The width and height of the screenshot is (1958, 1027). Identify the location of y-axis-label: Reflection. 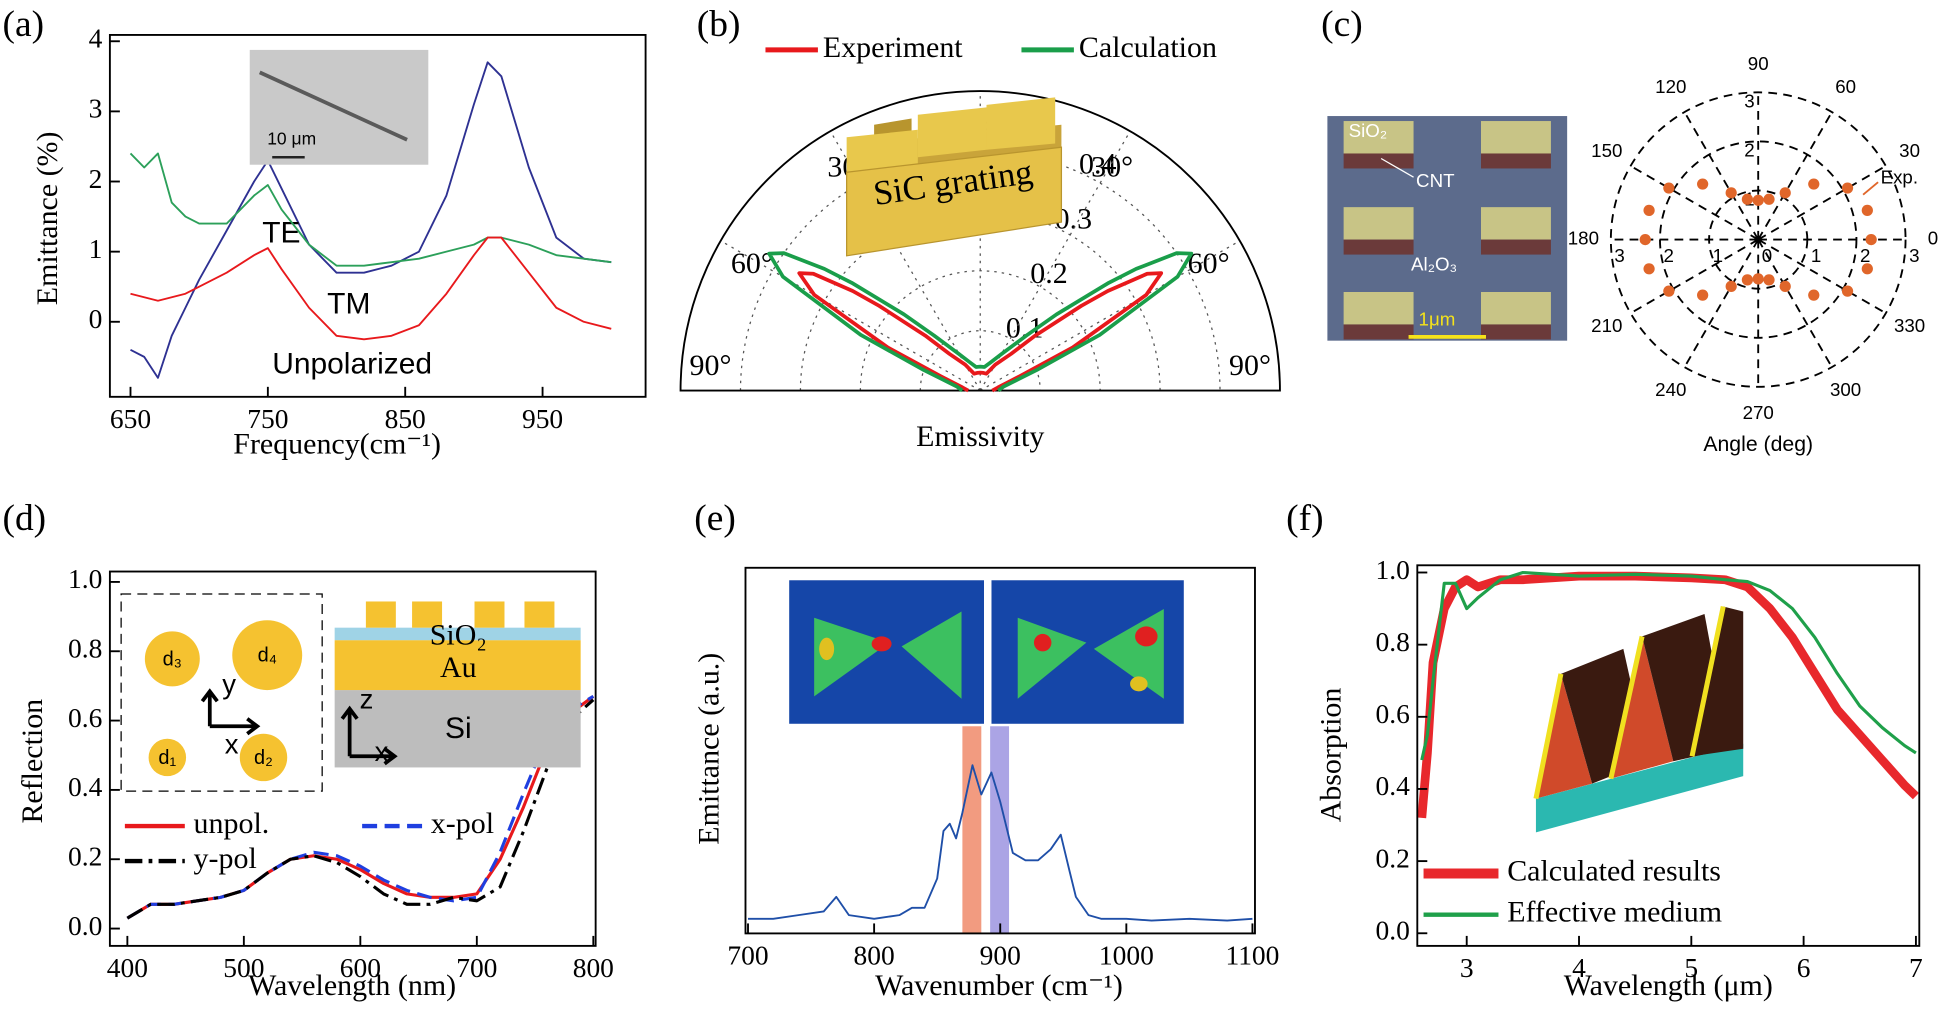
(32, 761).